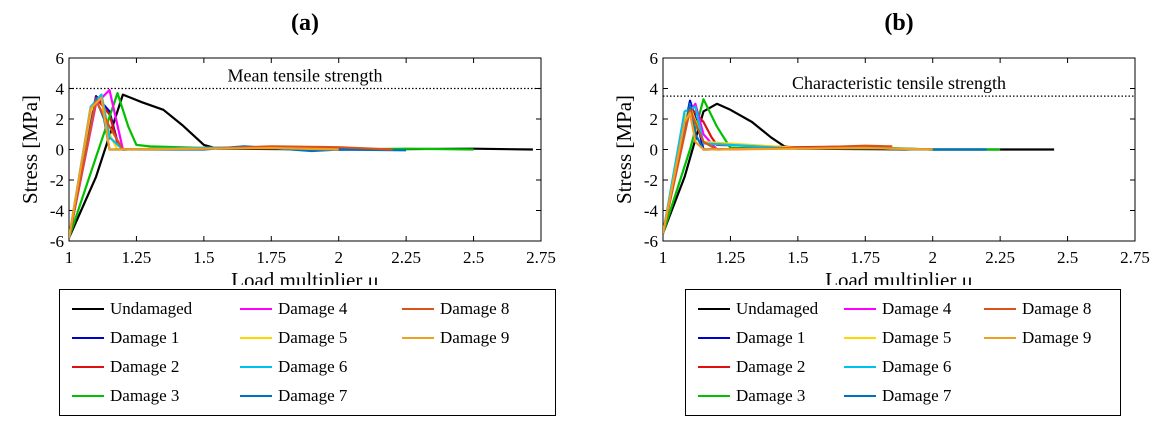 This screenshot has height=433, width=1169. What do you see at coordinates (151, 308) in the screenshot?
I see `legend-label: Undamaged` at bounding box center [151, 308].